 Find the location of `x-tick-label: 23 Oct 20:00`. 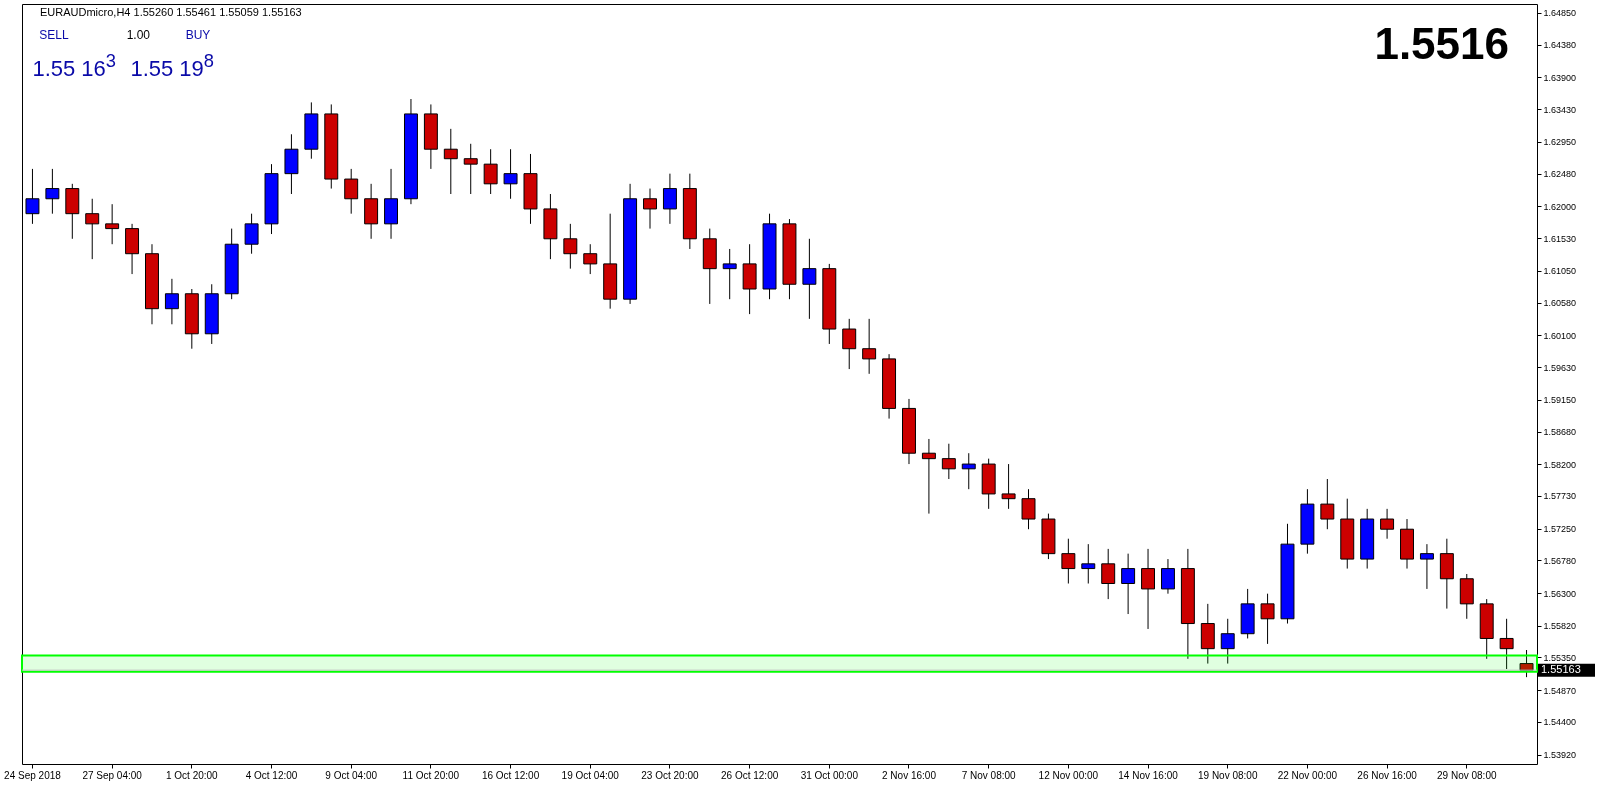

x-tick-label: 23 Oct 20:00 is located at coordinates (670, 775).